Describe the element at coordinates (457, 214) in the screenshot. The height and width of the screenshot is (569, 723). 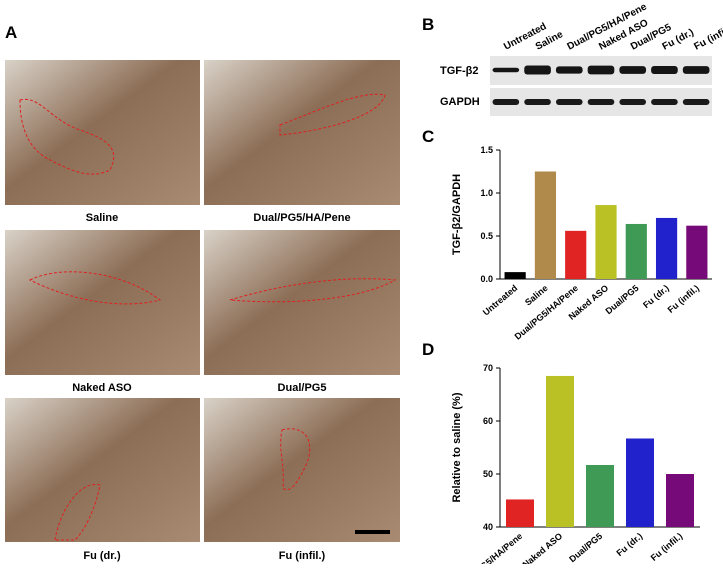
I see `y-axis-label: TGF-β2/GAPDH` at that location.